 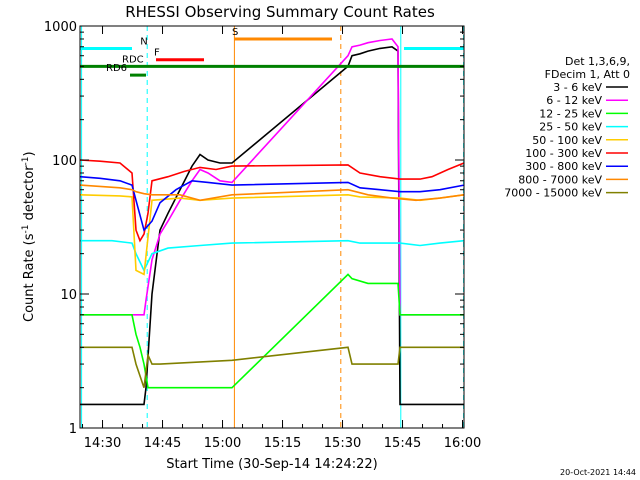 I want to click on flag-label-n: N, so click(x=143, y=41).